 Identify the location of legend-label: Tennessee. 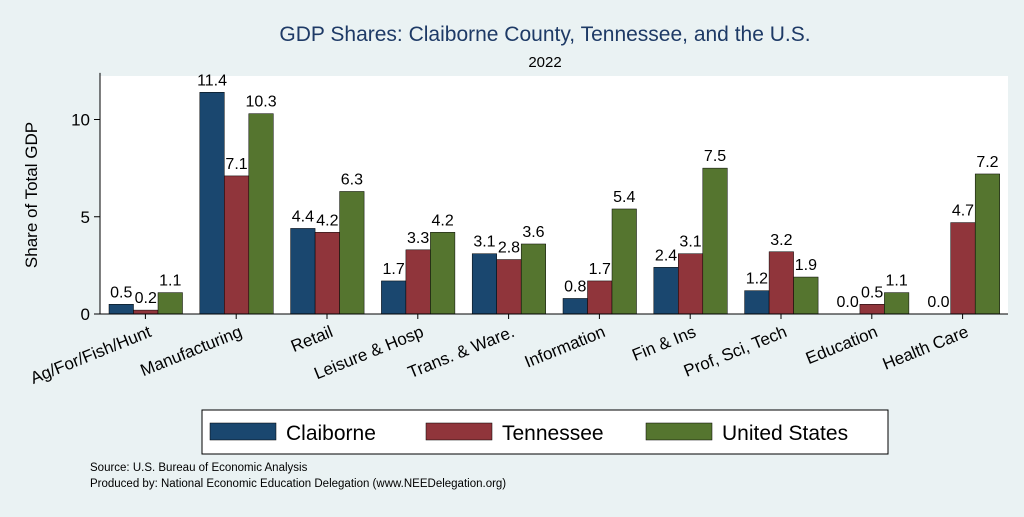
(553, 433).